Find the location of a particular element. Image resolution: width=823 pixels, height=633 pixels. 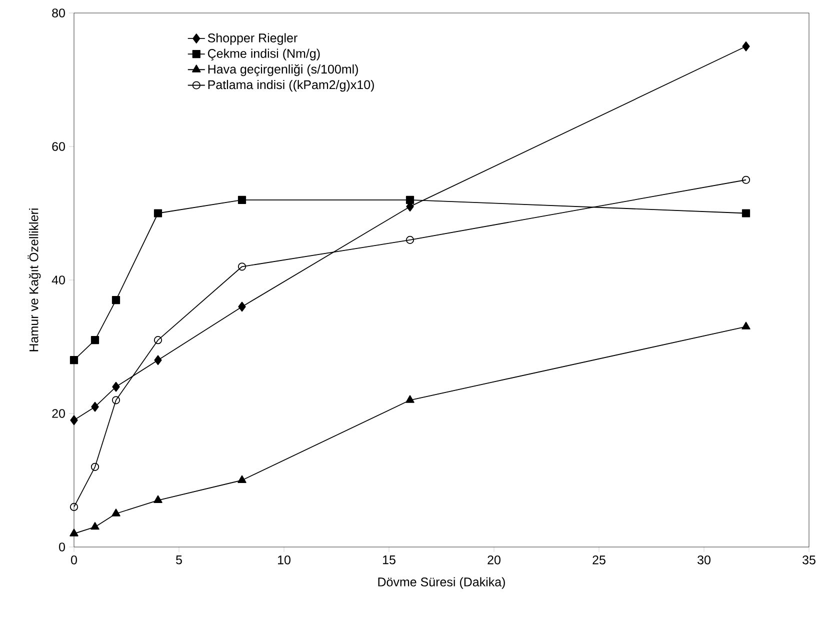

legend-label: Patlama indisi ((kPam2/g)x10) is located at coordinates (291, 86).